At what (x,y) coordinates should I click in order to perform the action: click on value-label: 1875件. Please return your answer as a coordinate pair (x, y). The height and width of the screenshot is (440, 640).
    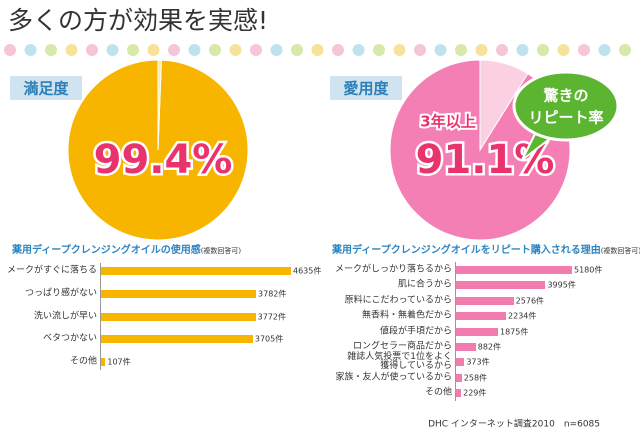
    Looking at the image, I should click on (514, 332).